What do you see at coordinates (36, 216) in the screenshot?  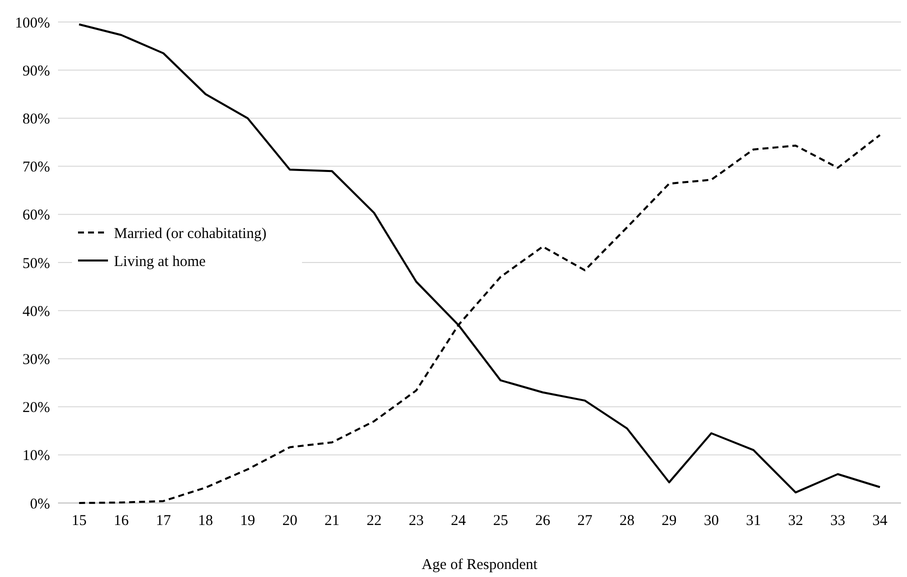 I see `y-tick-label: 60%` at bounding box center [36, 216].